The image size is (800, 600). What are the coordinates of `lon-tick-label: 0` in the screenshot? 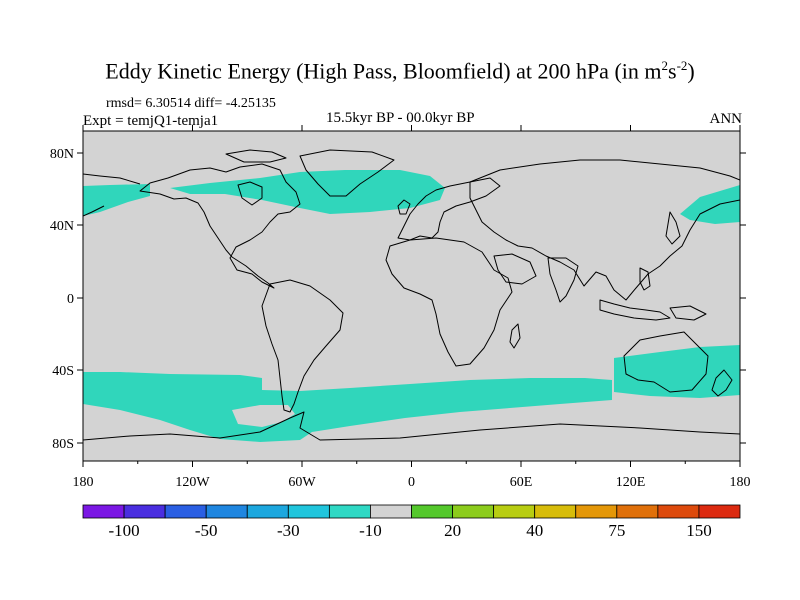 It's located at (411, 482).